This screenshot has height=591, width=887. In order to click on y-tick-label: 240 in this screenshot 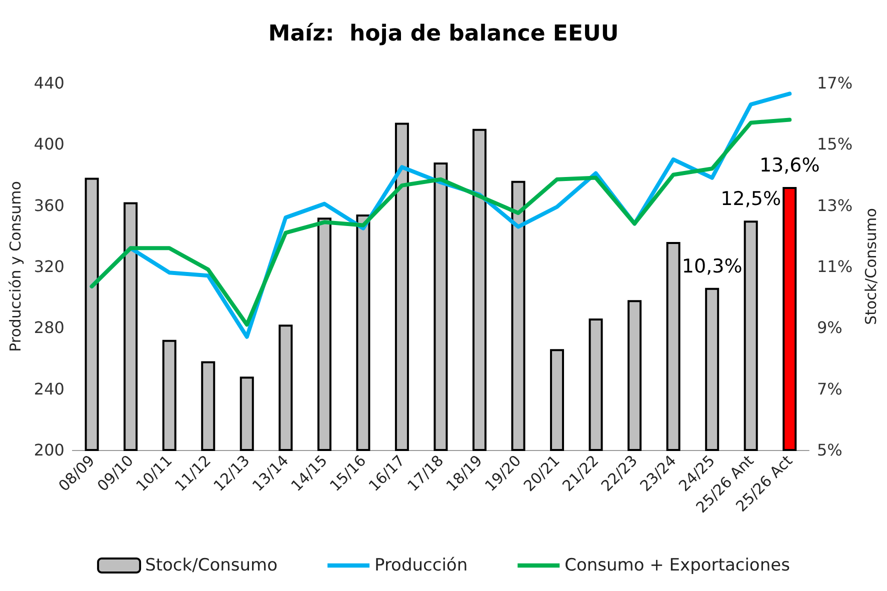, I will do `click(49, 388)`.